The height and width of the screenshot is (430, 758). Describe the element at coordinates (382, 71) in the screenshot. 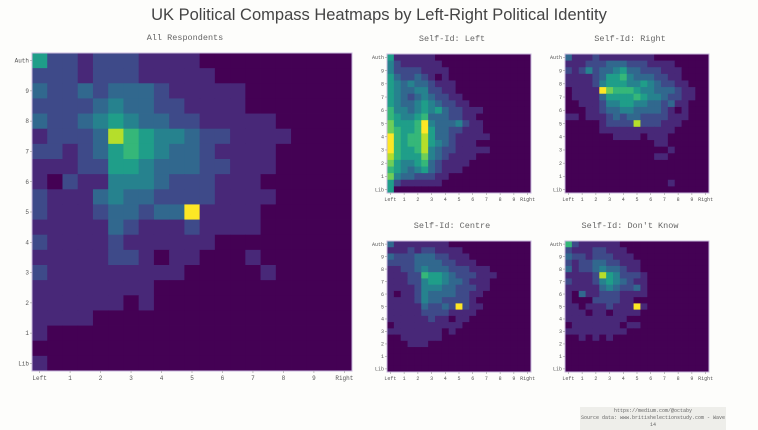

I see `y-tick-label: 9` at that location.